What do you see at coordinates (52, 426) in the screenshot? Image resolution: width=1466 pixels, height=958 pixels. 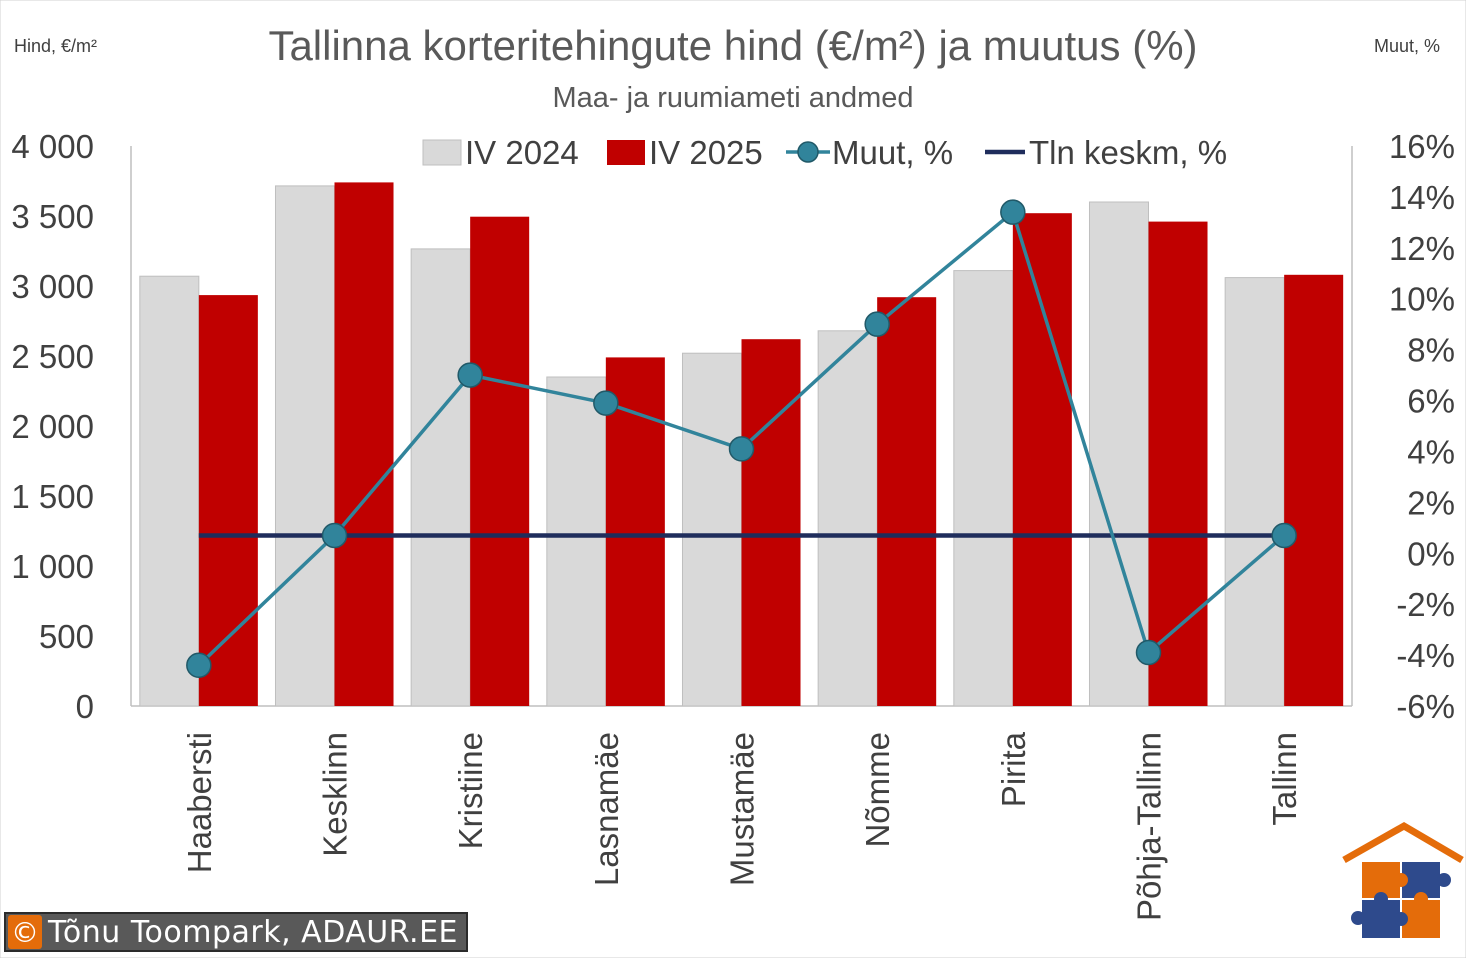 I see `y-tick-label: 2 000` at bounding box center [52, 426].